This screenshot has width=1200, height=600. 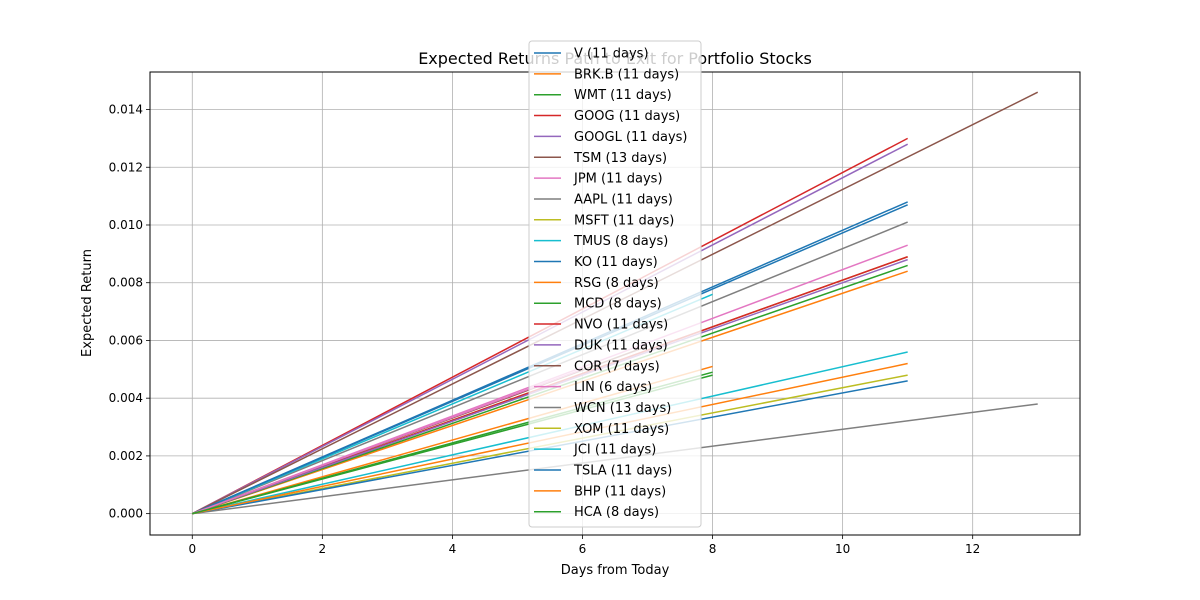 I want to click on legend-label: HCA (8 days), so click(x=616, y=512).